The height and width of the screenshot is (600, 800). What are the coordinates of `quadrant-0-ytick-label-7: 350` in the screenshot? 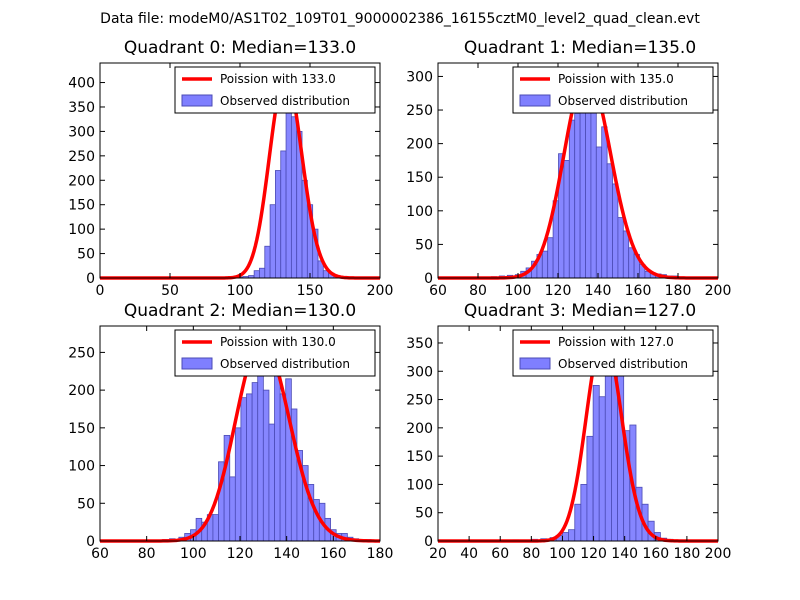 It's located at (81, 108).